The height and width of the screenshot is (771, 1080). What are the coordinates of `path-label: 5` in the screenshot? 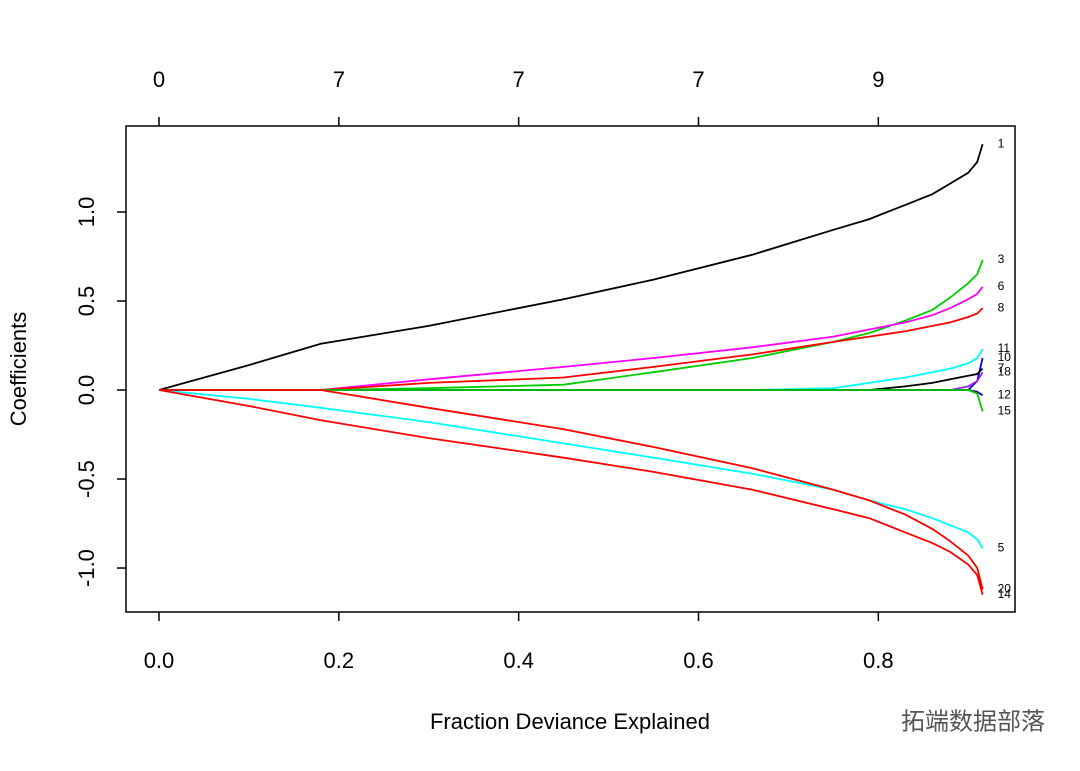 It's located at (1001, 548).